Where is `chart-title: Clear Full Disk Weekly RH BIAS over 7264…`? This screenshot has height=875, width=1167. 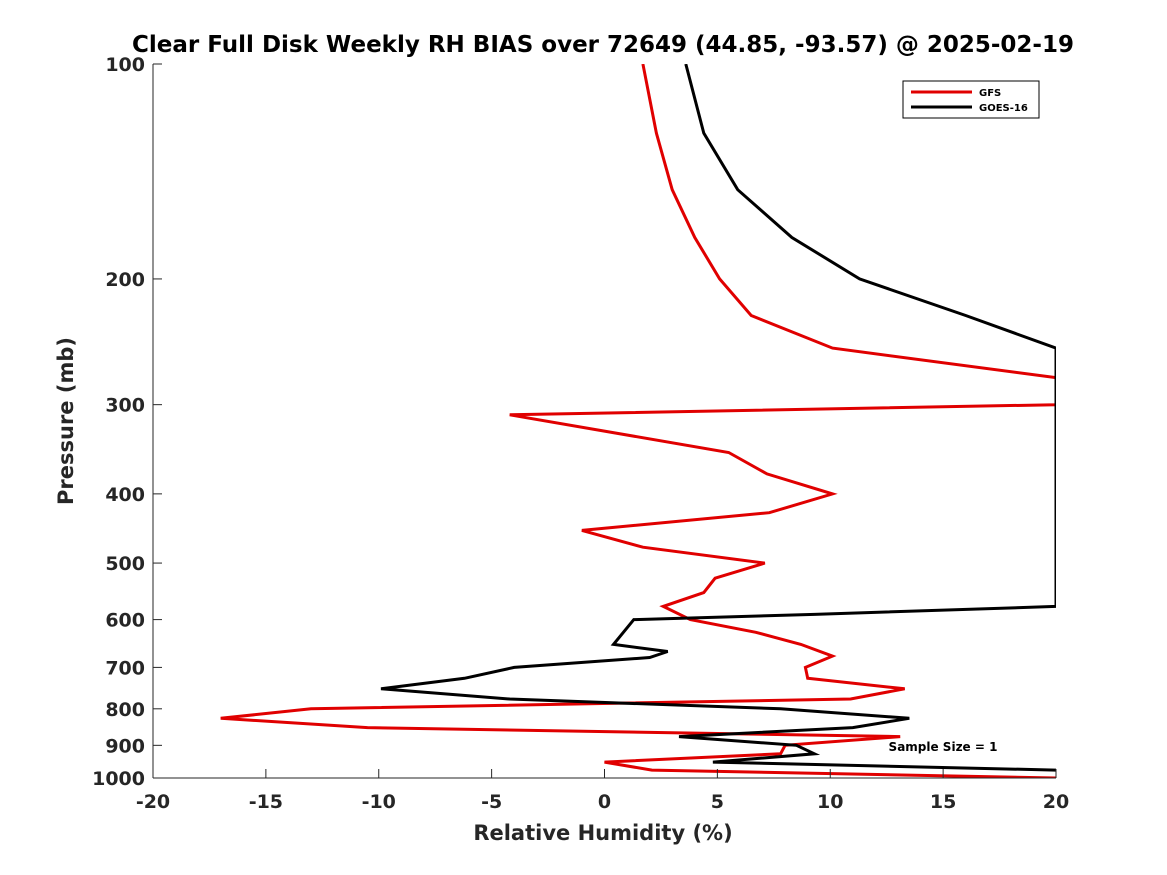 chart-title: Clear Full Disk Weekly RH BIAS over 7264… is located at coordinates (603, 45).